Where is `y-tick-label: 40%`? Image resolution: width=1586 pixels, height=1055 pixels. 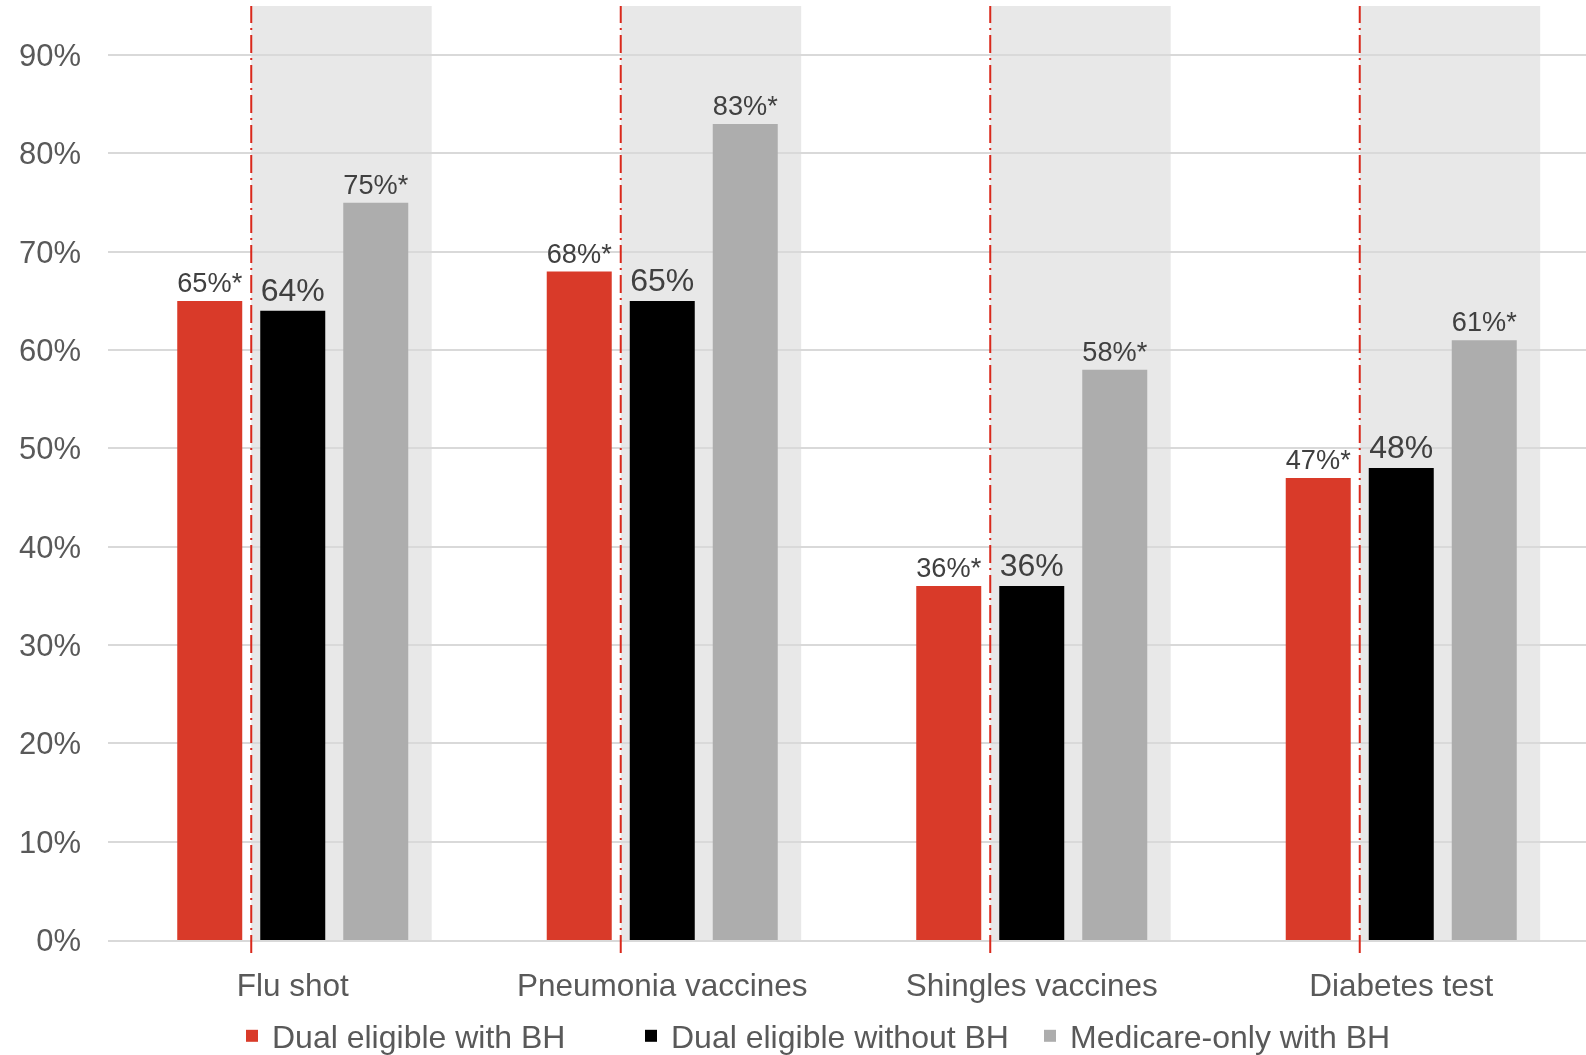
y-tick-label: 40% is located at coordinates (49, 547).